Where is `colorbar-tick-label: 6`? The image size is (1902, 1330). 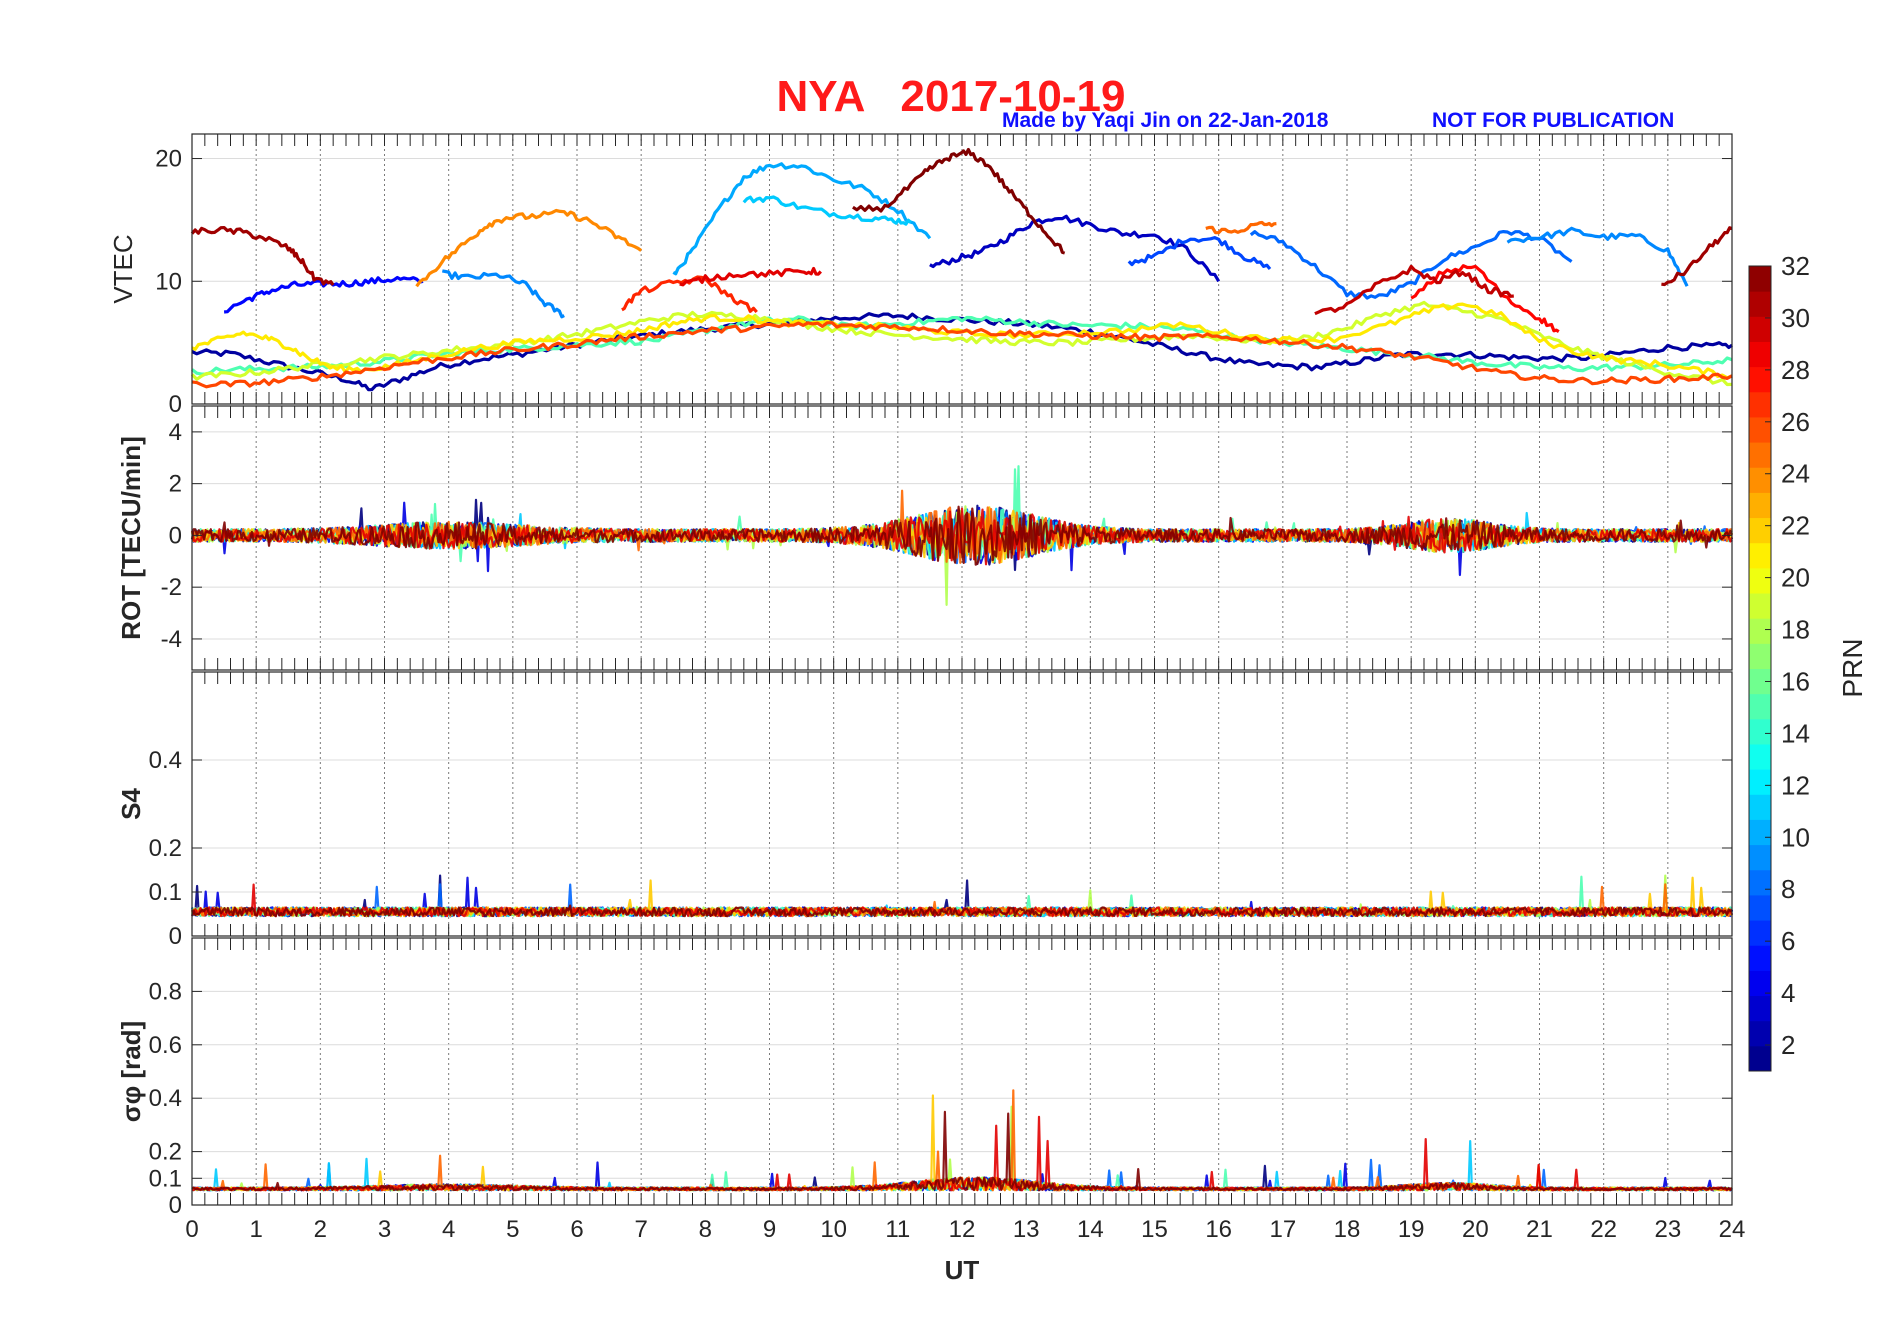 colorbar-tick-label: 6 is located at coordinates (1788, 941).